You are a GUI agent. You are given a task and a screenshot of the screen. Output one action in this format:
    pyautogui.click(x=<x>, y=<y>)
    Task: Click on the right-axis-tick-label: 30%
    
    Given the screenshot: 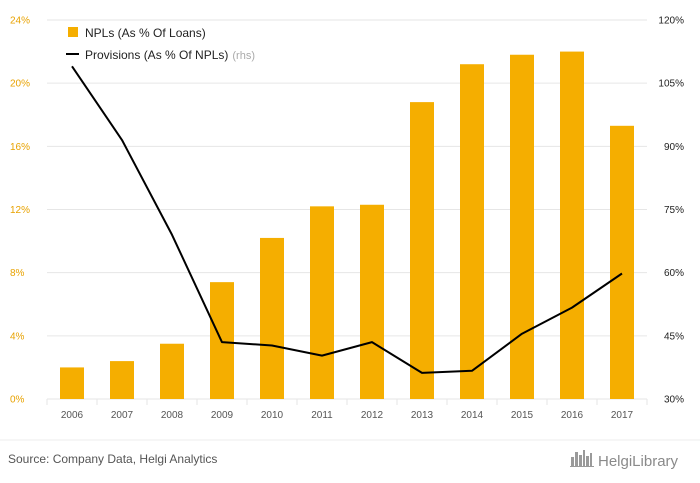 What is the action you would take?
    pyautogui.click(x=674, y=400)
    